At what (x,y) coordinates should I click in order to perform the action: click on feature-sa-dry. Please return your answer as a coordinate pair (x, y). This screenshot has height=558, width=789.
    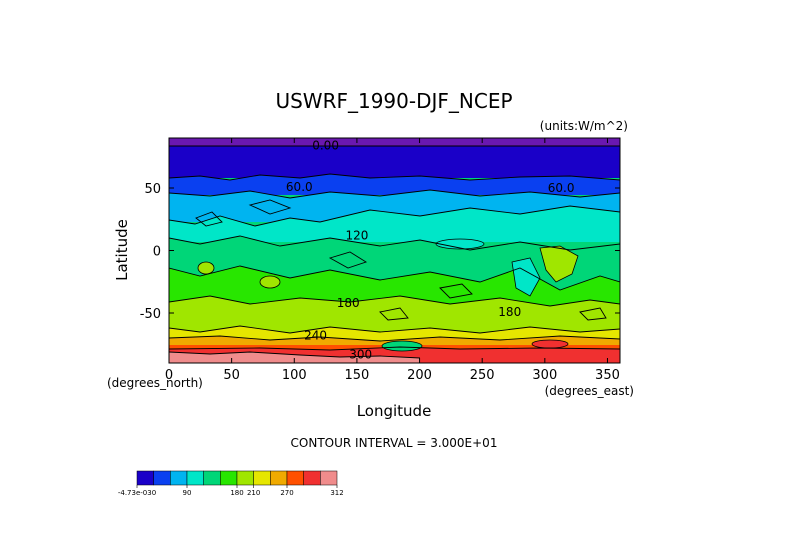
    Looking at the image, I should click on (559, 264).